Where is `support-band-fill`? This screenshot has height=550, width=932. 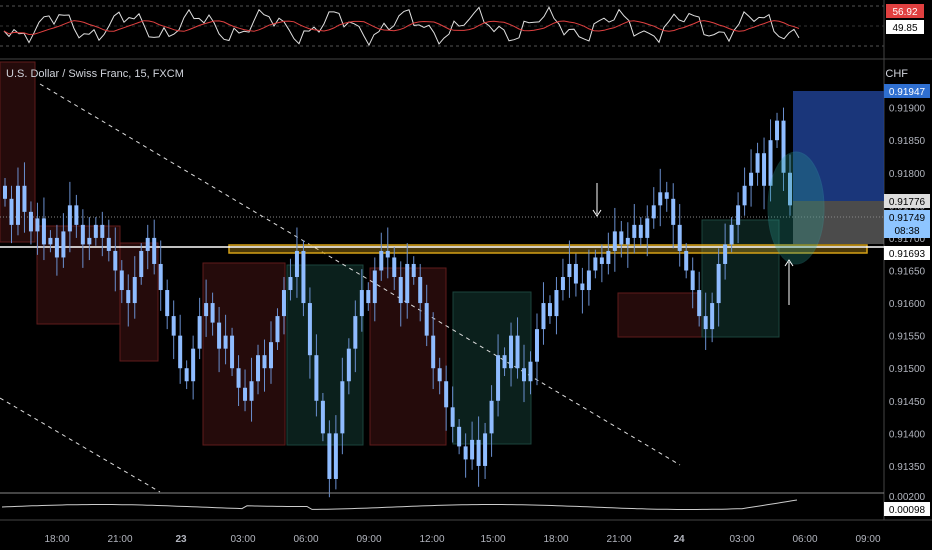 support-band-fill is located at coordinates (548, 249).